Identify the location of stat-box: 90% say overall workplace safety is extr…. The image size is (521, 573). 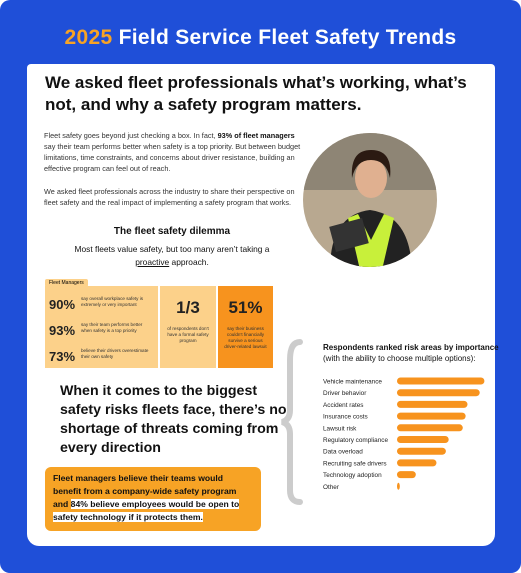
(101, 327).